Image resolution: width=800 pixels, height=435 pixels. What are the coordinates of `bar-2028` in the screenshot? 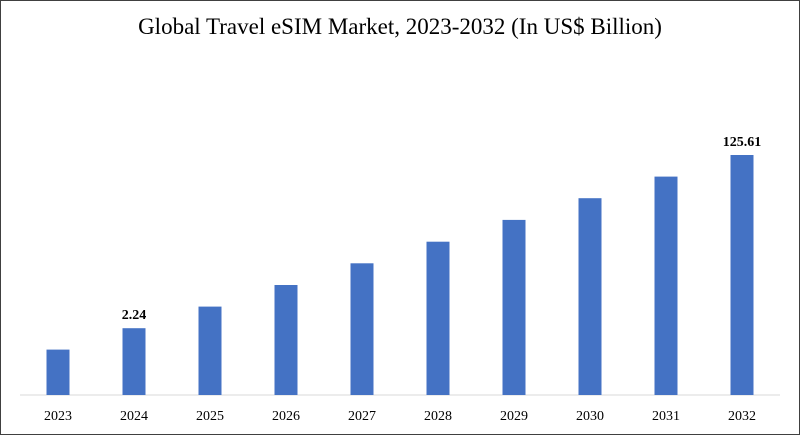 It's located at (438, 318).